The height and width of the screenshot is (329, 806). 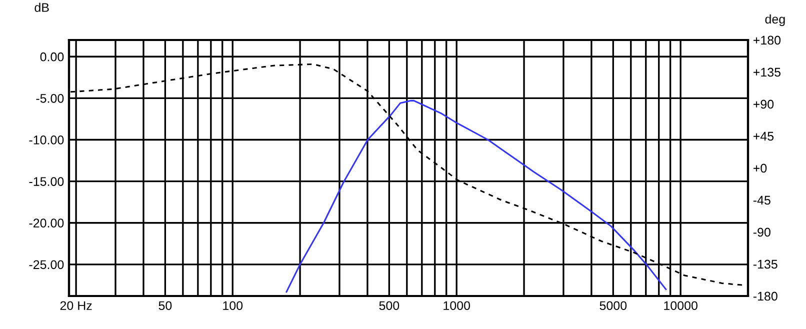 What do you see at coordinates (681, 305) in the screenshot?
I see `x-tick-label: 10000` at bounding box center [681, 305].